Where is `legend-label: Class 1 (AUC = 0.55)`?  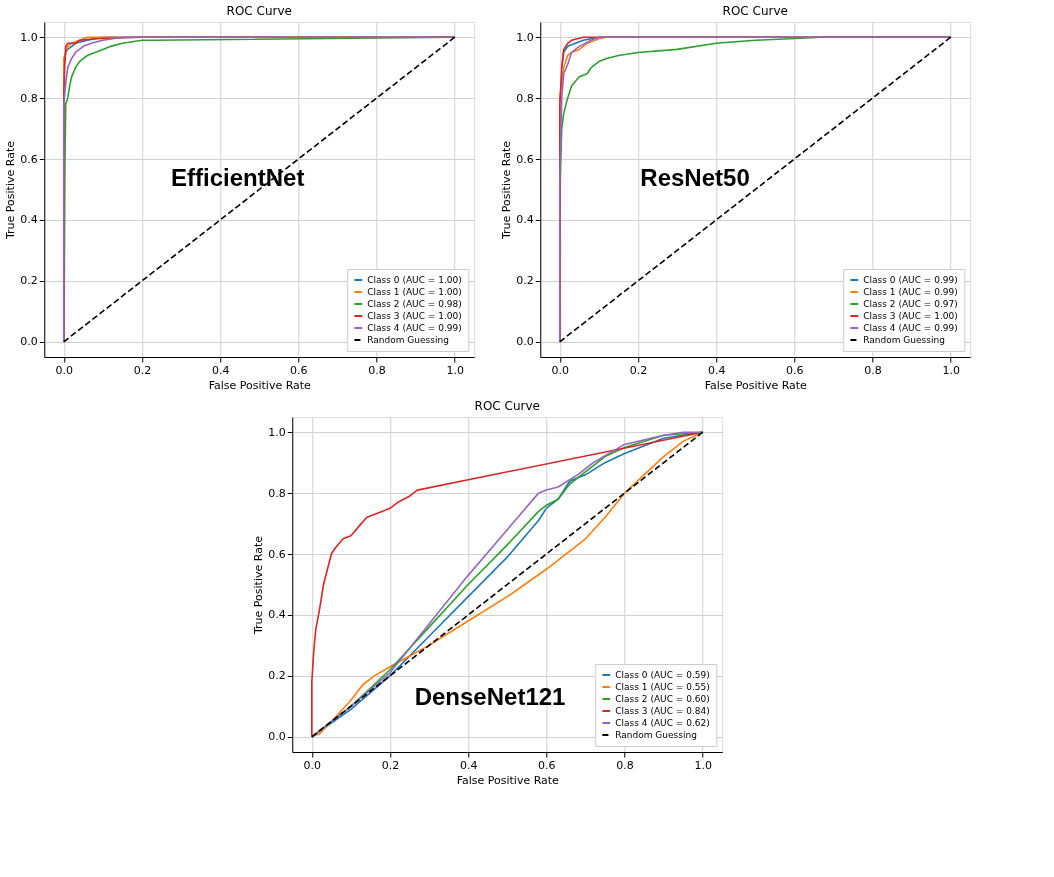 legend-label: Class 1 (AUC = 0.55) is located at coordinates (662, 687).